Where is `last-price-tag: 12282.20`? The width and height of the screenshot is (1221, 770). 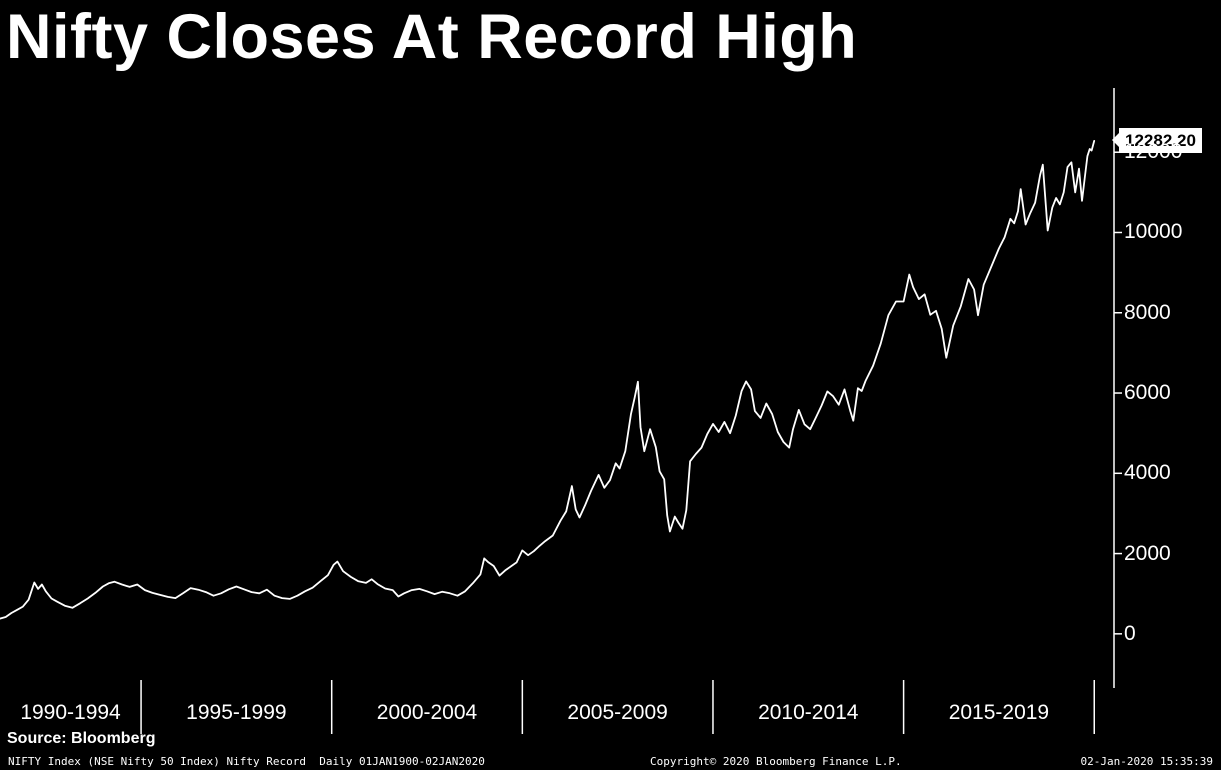
last-price-tag: 12282.20 is located at coordinates (1157, 140).